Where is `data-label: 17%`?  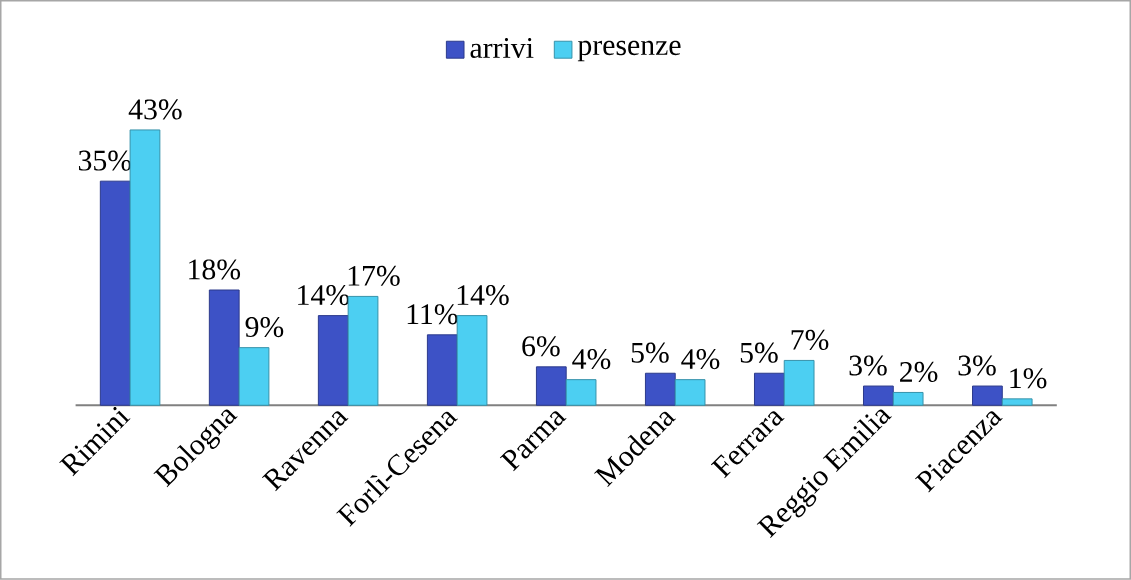
data-label: 17% is located at coordinates (374, 276).